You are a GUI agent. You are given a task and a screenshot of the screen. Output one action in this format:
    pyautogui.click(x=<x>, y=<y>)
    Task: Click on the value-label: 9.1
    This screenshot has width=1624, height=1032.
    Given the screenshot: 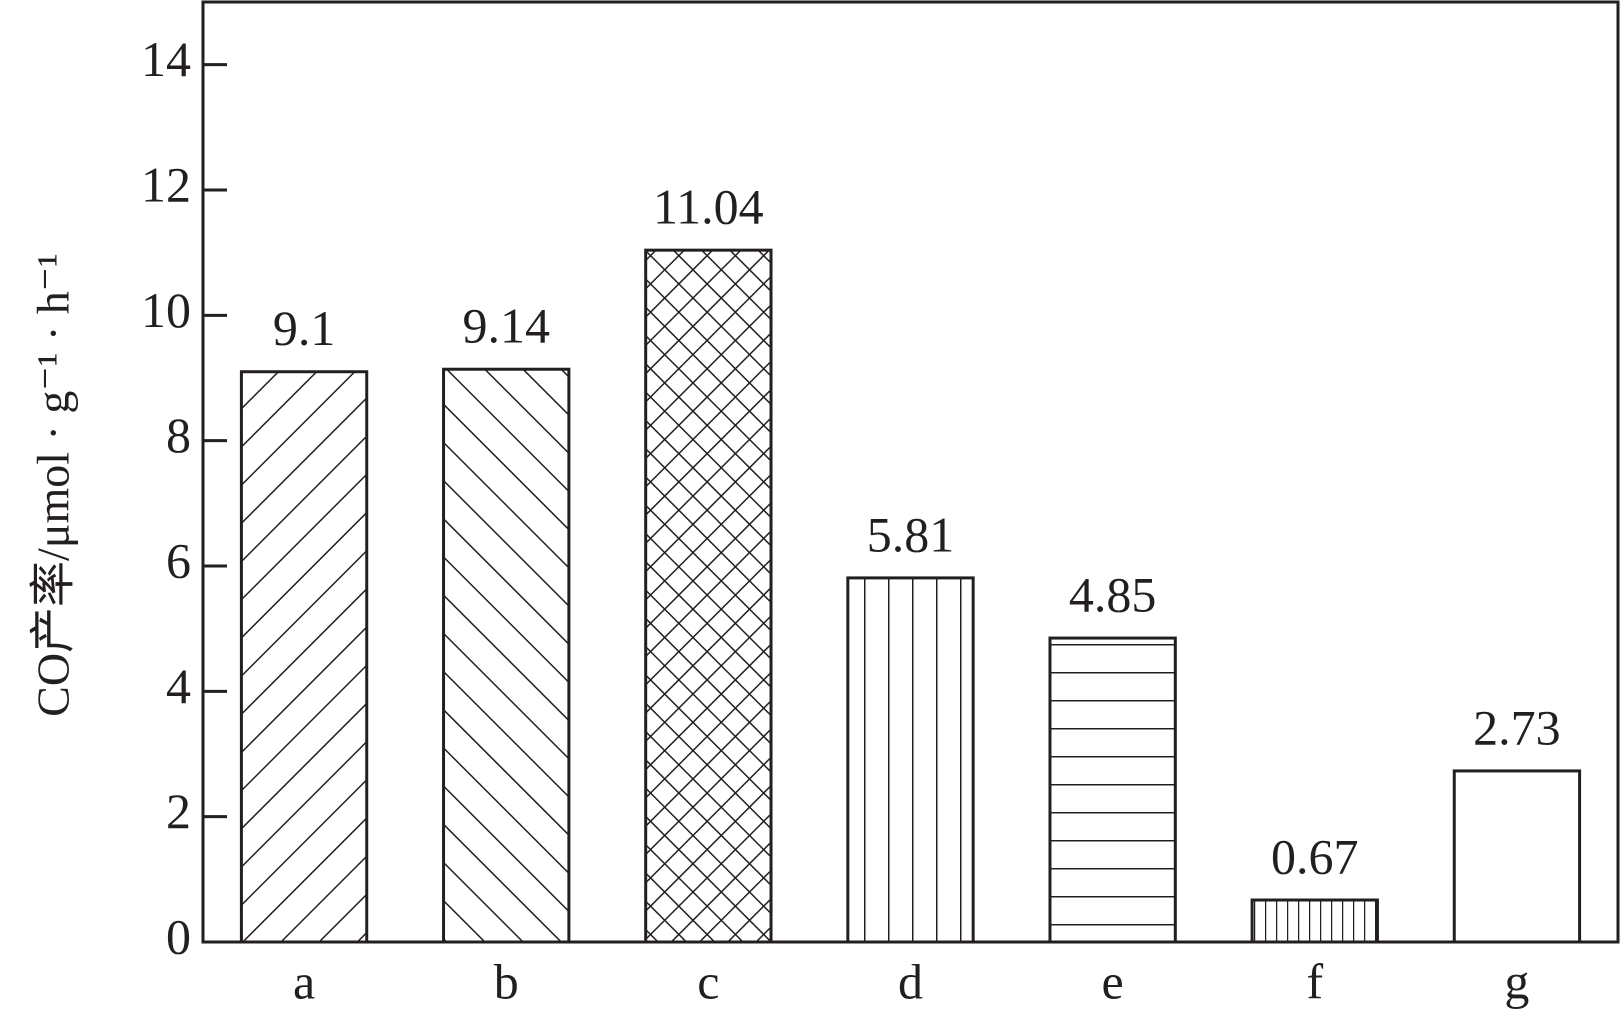 What is the action you would take?
    pyautogui.click(x=304, y=328)
    